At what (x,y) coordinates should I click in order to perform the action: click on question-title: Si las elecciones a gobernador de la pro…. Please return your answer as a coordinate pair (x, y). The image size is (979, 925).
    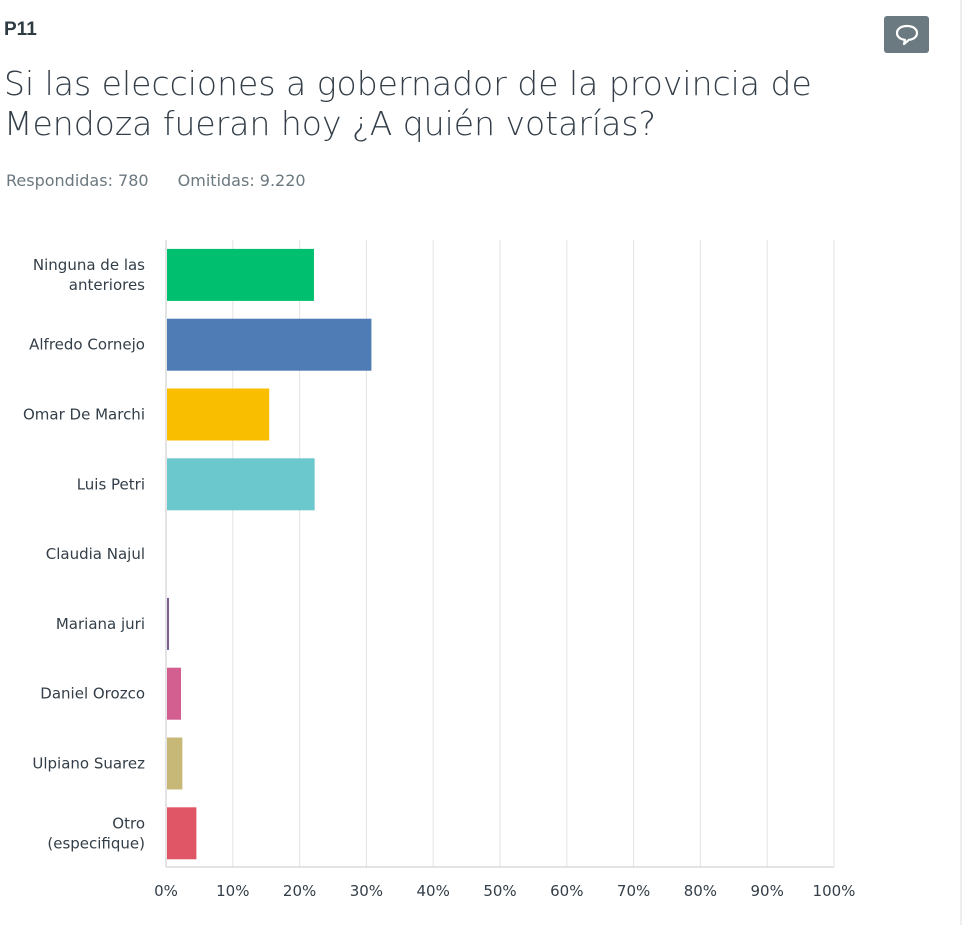
    Looking at the image, I should click on (408, 103).